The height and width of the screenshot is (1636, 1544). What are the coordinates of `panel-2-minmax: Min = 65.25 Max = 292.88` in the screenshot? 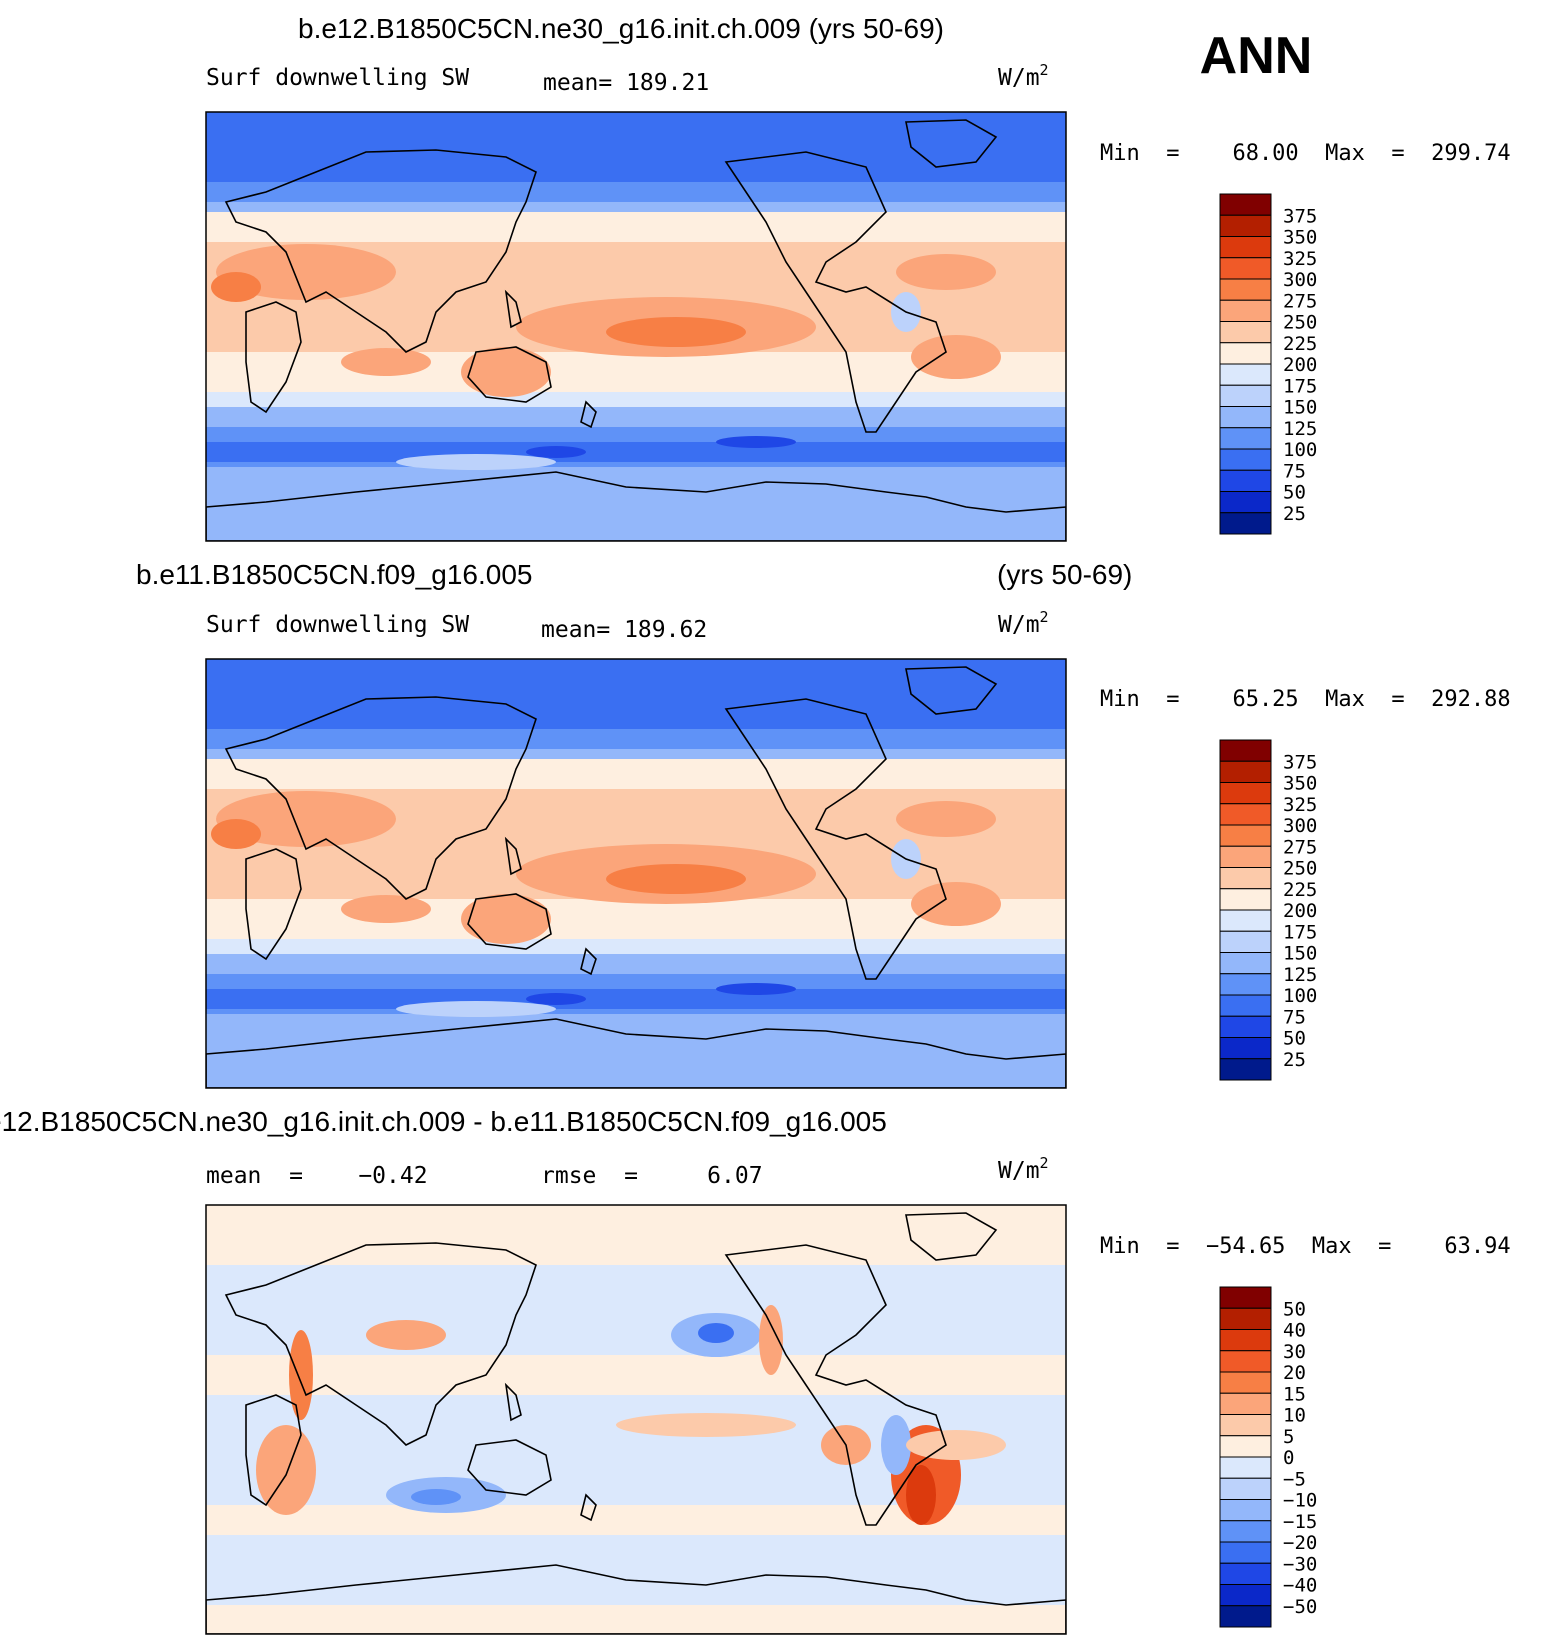 It's located at (1305, 699).